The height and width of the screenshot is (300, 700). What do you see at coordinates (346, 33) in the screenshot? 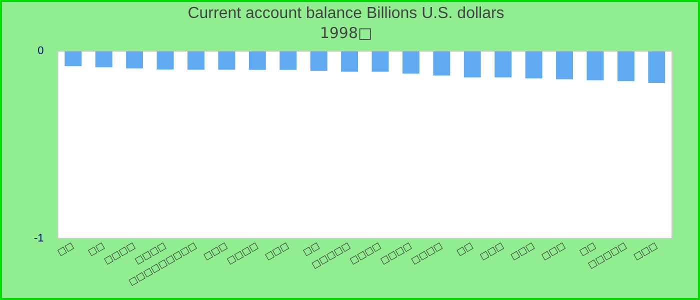
I see `chart-subtitle: 1998□` at bounding box center [346, 33].